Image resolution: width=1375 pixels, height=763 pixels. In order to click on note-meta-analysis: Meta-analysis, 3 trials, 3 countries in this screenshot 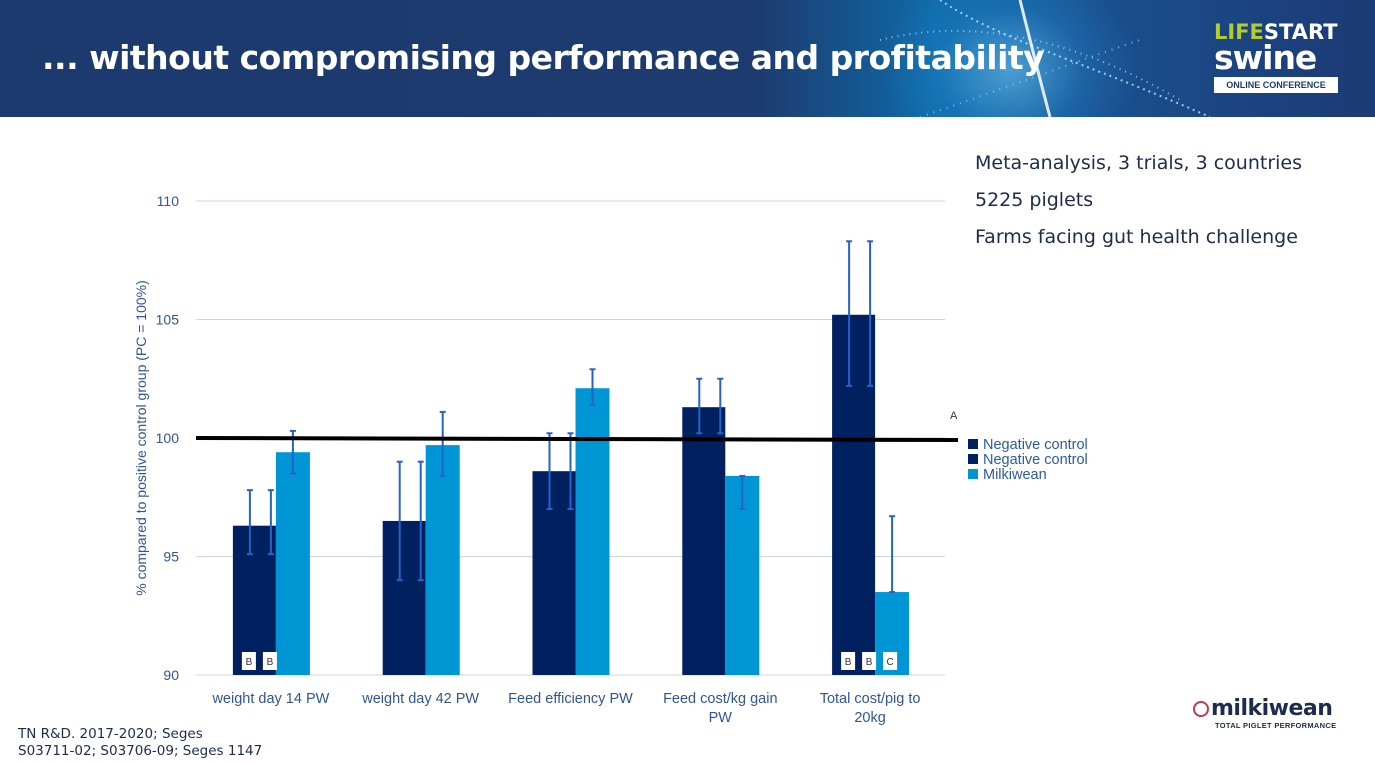, I will do `click(1139, 163)`.